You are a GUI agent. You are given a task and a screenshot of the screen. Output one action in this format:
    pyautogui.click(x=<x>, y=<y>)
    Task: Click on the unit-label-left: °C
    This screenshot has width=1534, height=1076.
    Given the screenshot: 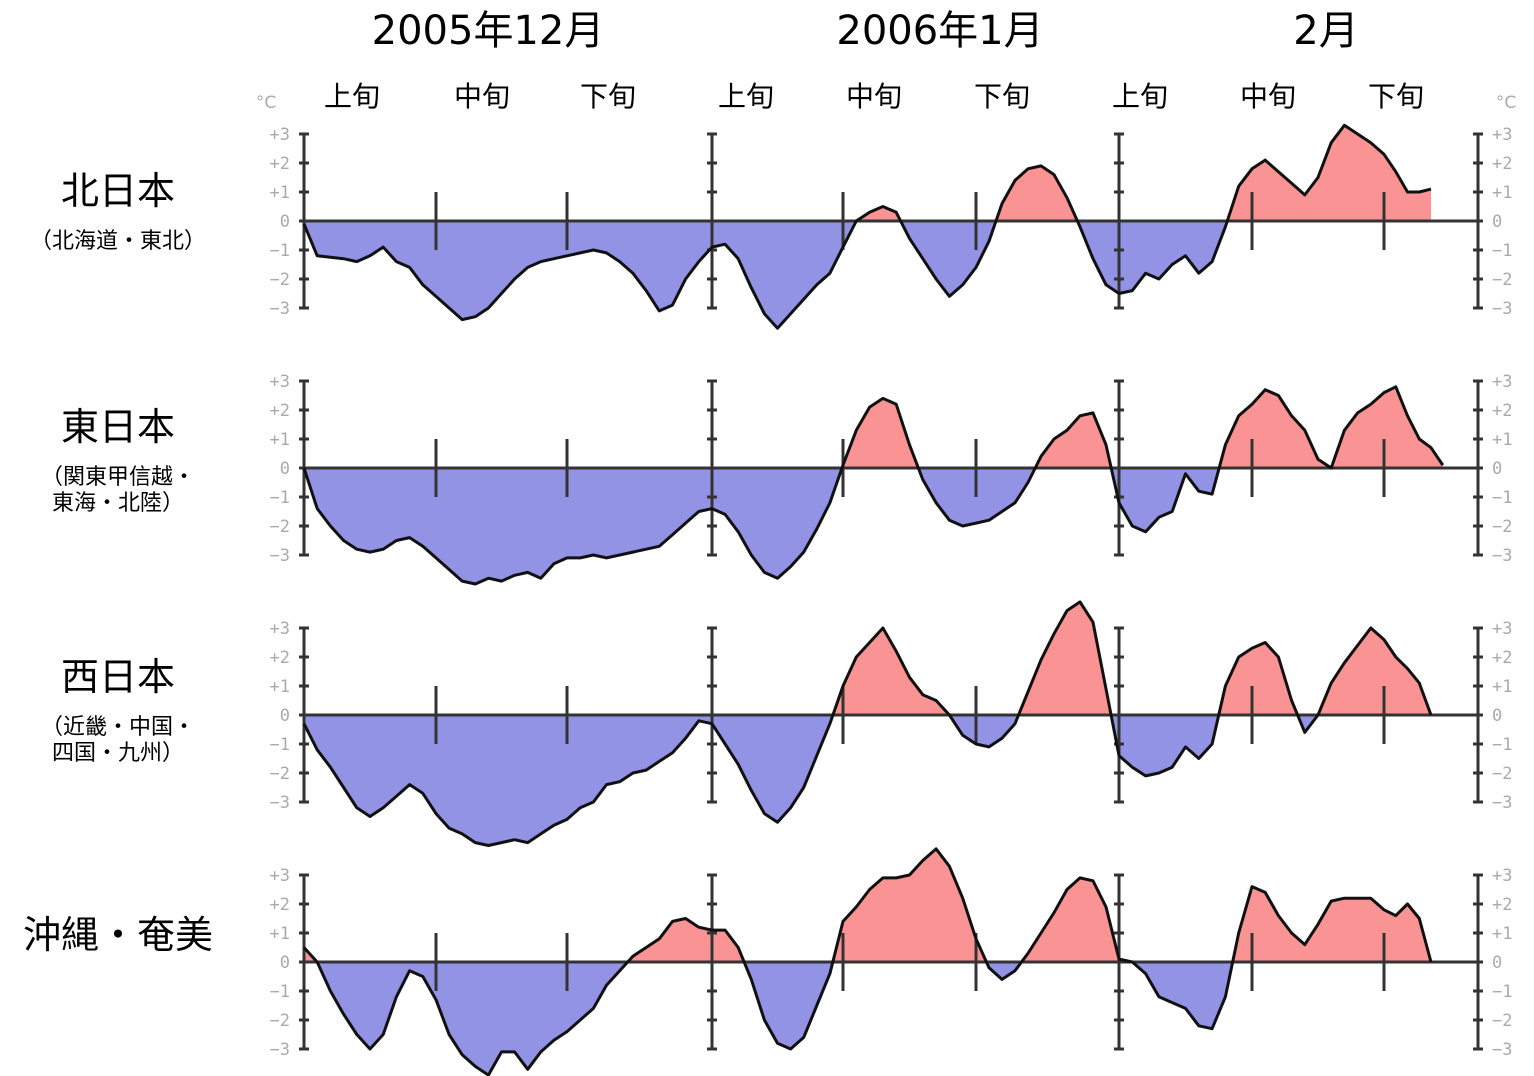 What is the action you would take?
    pyautogui.click(x=266, y=103)
    